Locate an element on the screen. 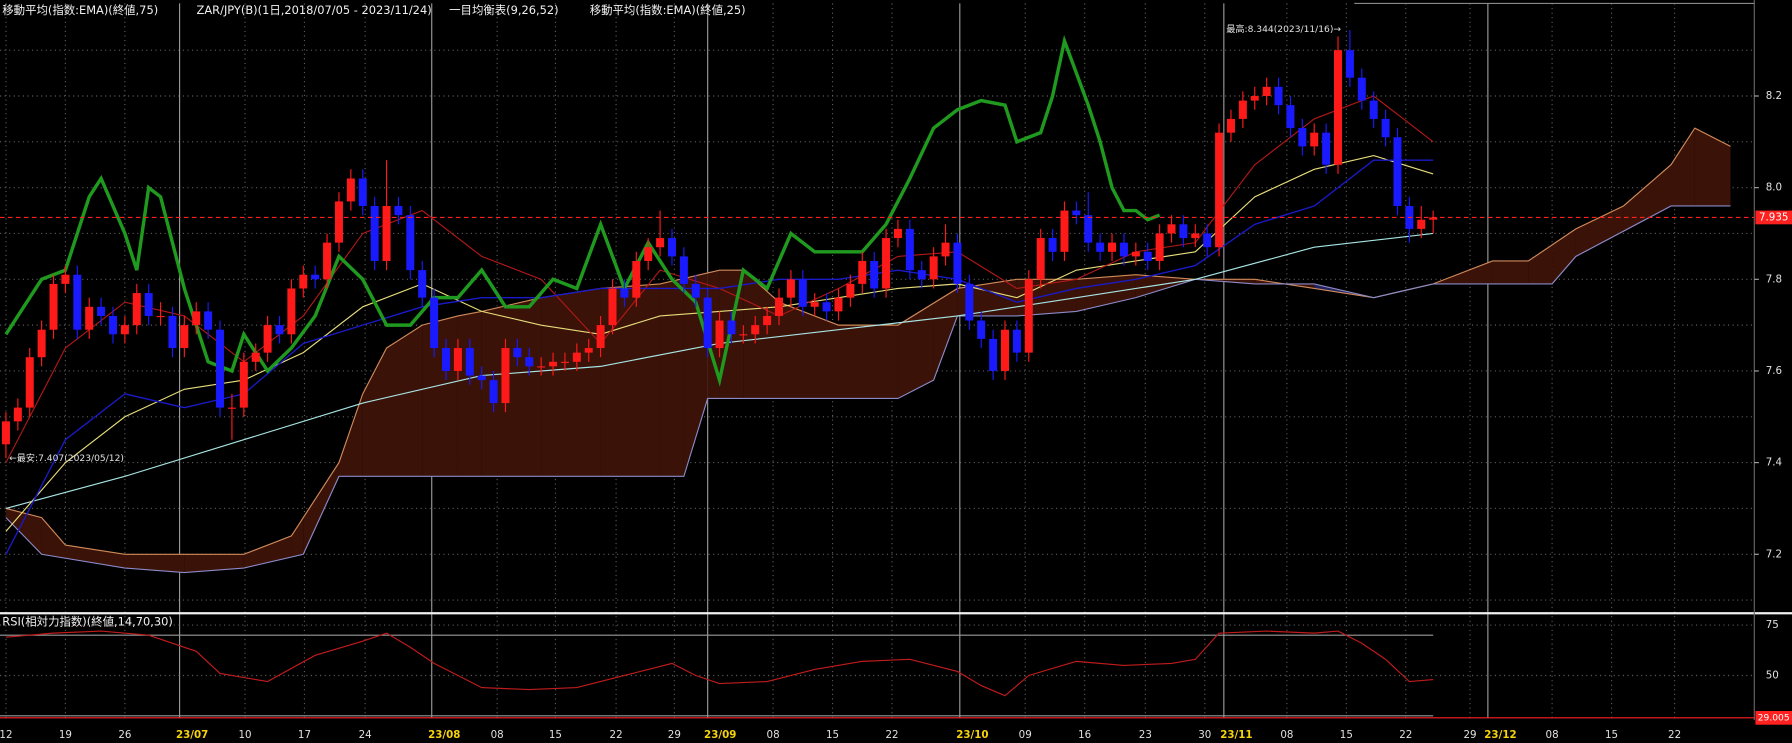 This screenshot has height=743, width=1792. y-tick-label: 7.4 is located at coordinates (1774, 463).